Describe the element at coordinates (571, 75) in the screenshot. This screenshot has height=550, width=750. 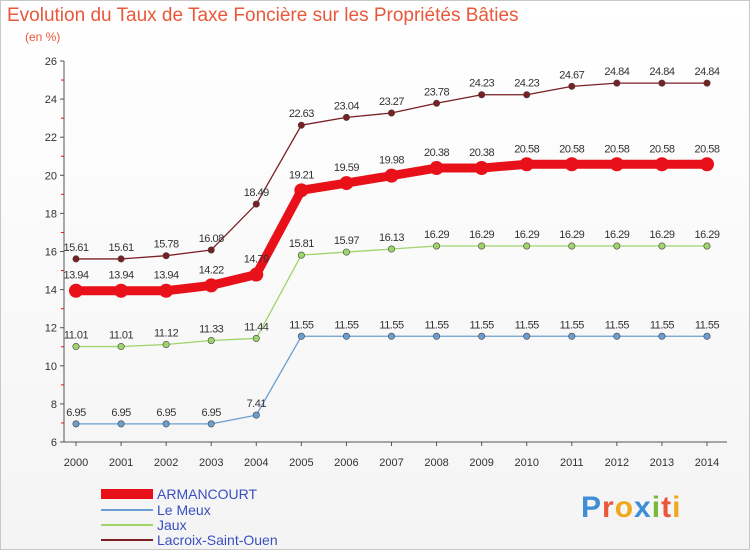
I see `data-label: 24.67` at that location.